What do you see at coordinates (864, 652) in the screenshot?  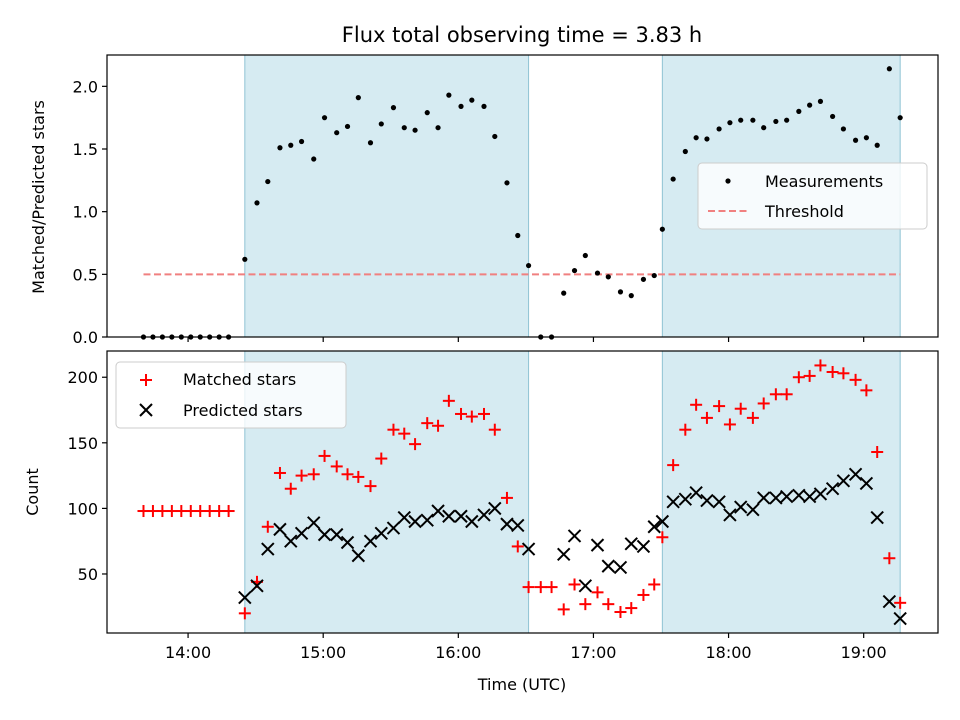 I see `x-tick-label: 19:00` at bounding box center [864, 652].